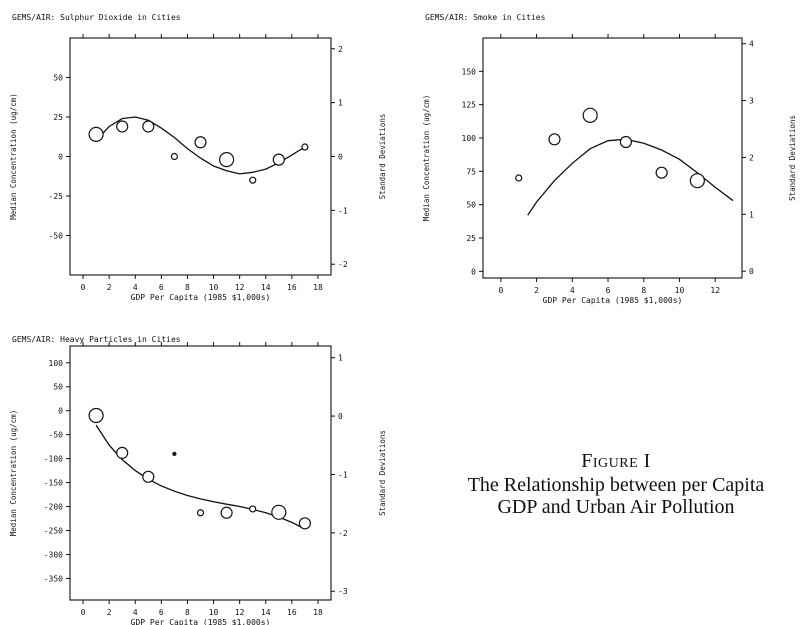 The height and width of the screenshot is (625, 802). Describe the element at coordinates (485, 17) in the screenshot. I see `chart-title: GEMS/AIR: Smoke in Cities` at that location.